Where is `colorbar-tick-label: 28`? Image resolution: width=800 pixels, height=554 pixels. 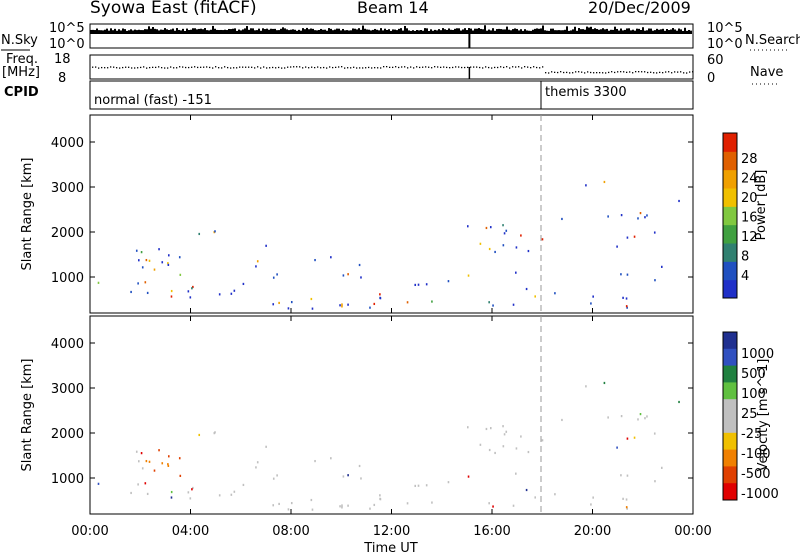 colorbar-tick-label: 28 is located at coordinates (749, 159).